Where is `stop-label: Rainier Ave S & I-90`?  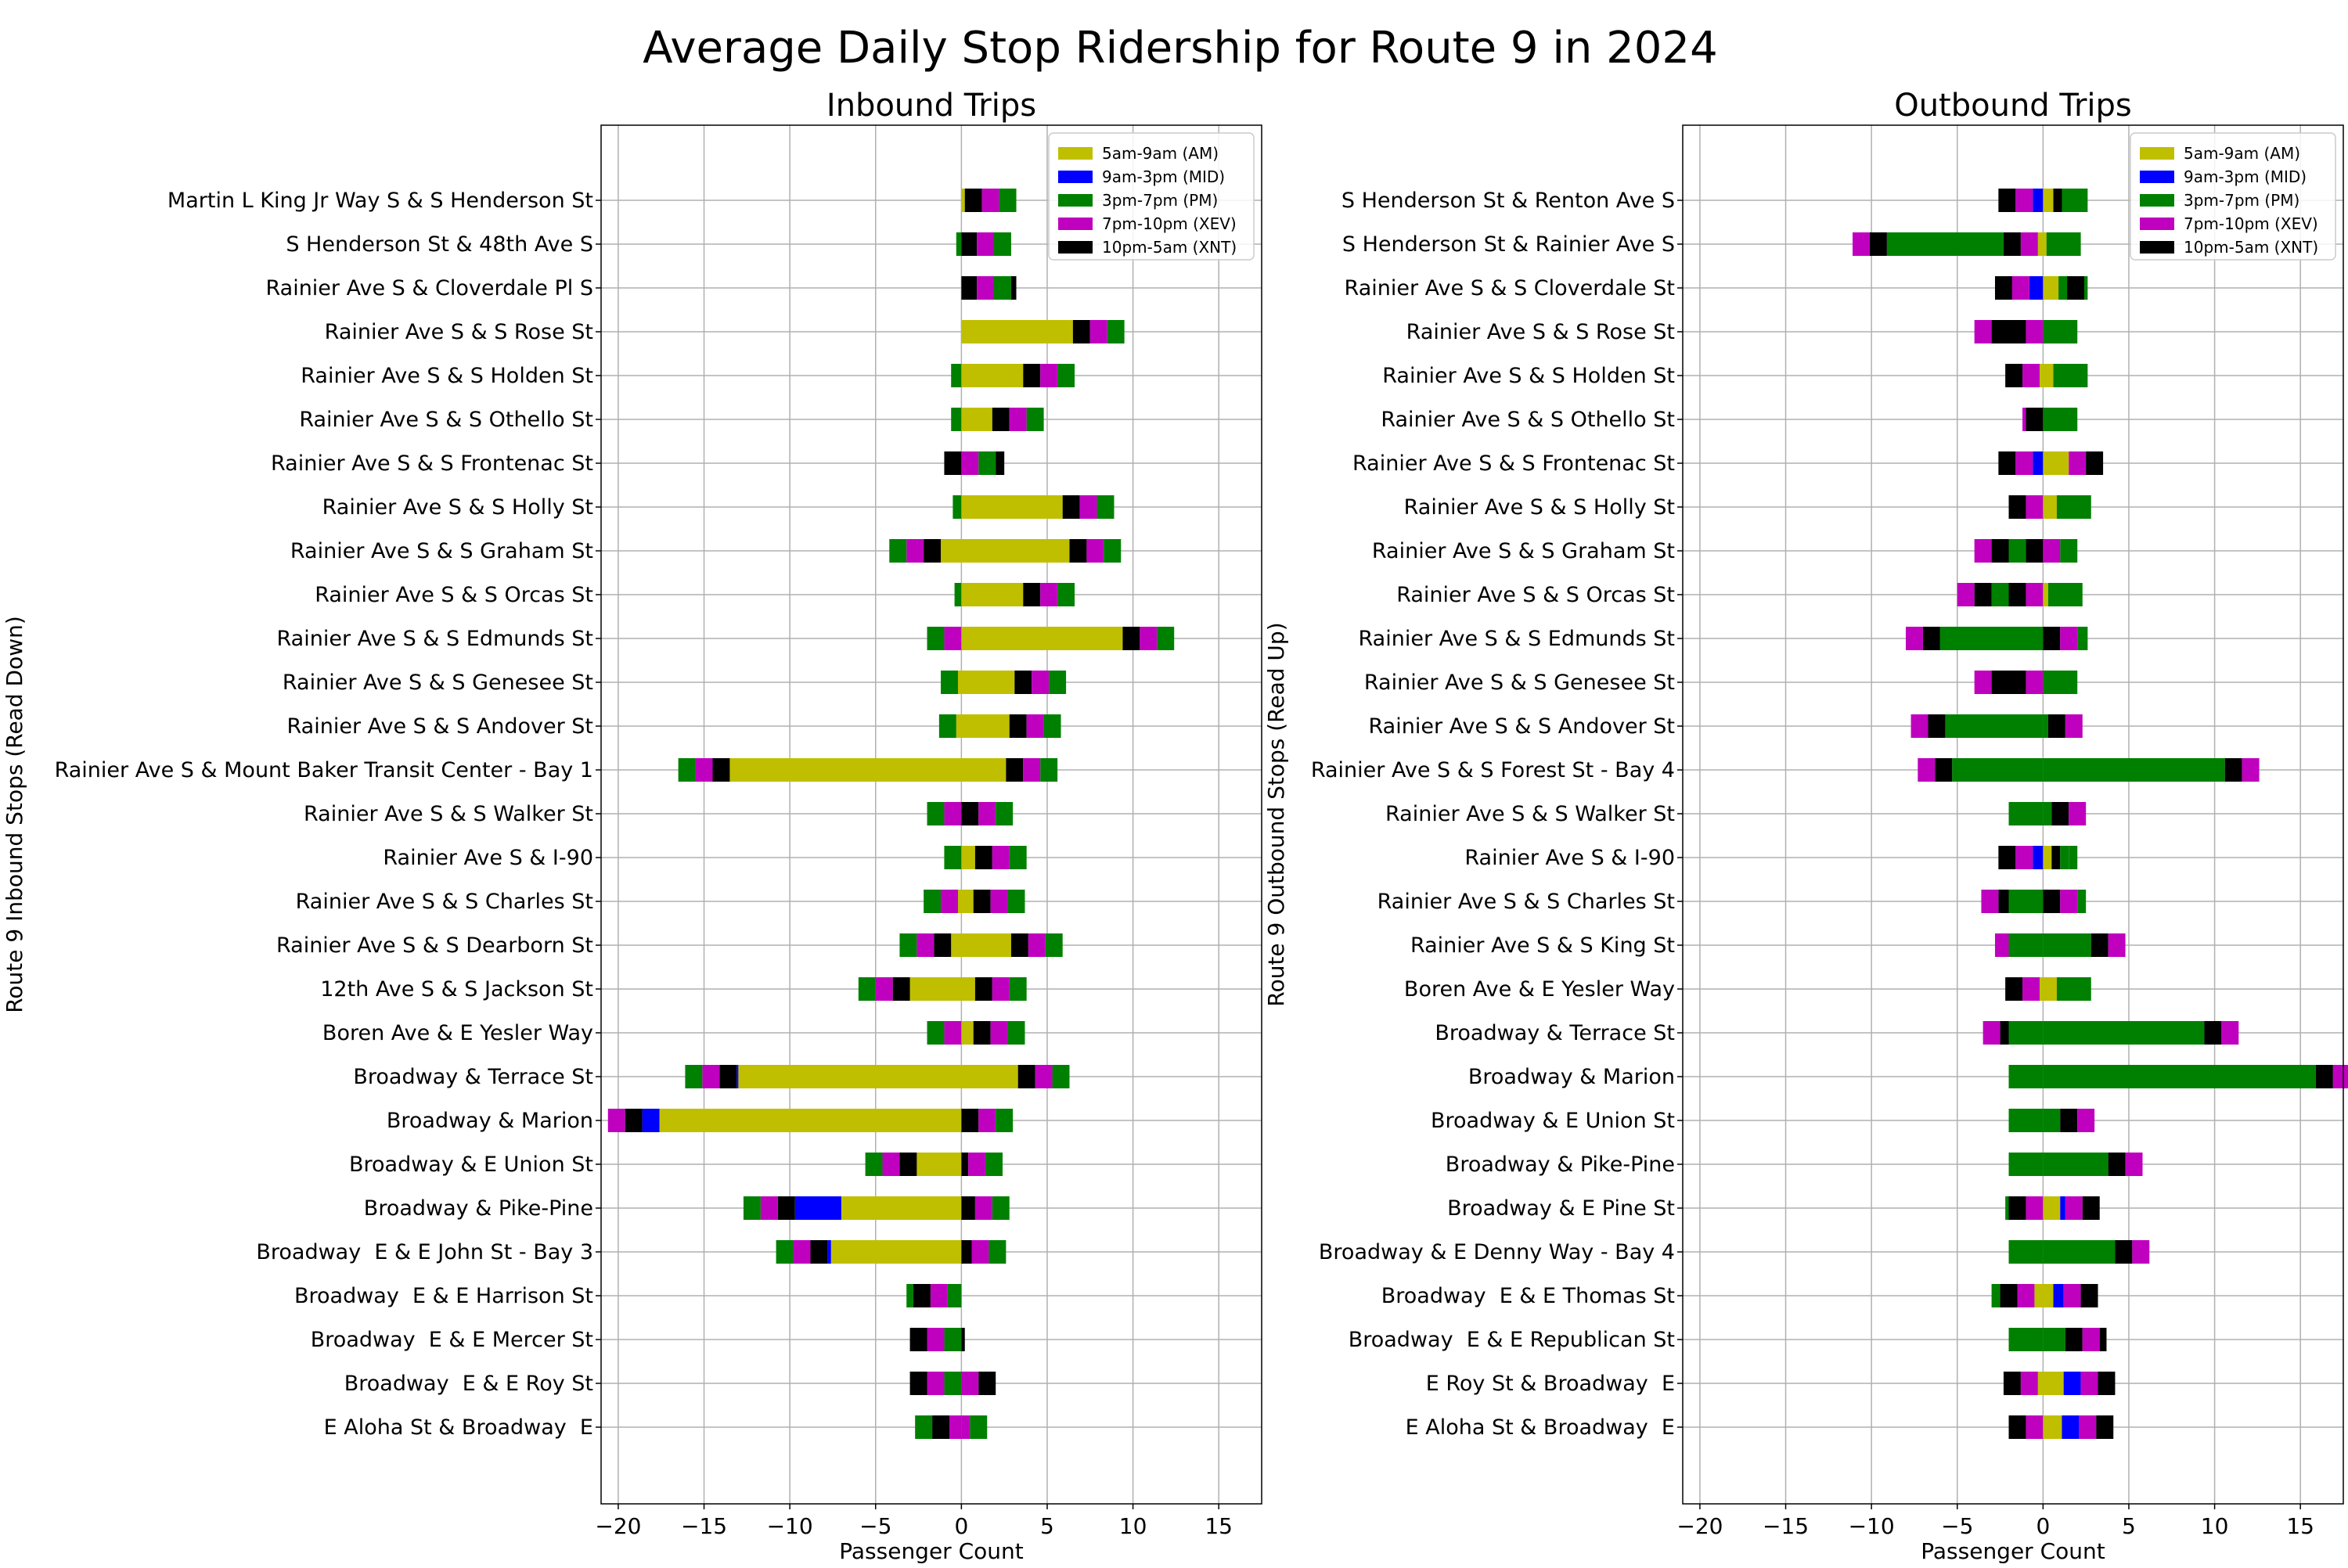
stop-label: Rainier Ave S & I-90 is located at coordinates (1569, 858).